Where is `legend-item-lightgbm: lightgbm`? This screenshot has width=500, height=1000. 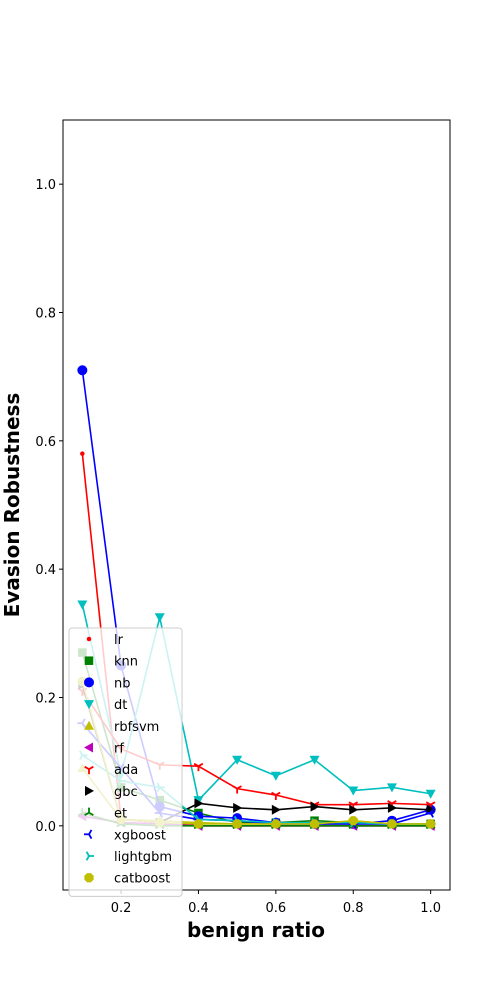
legend-item-lightgbm: lightgbm is located at coordinates (128, 857).